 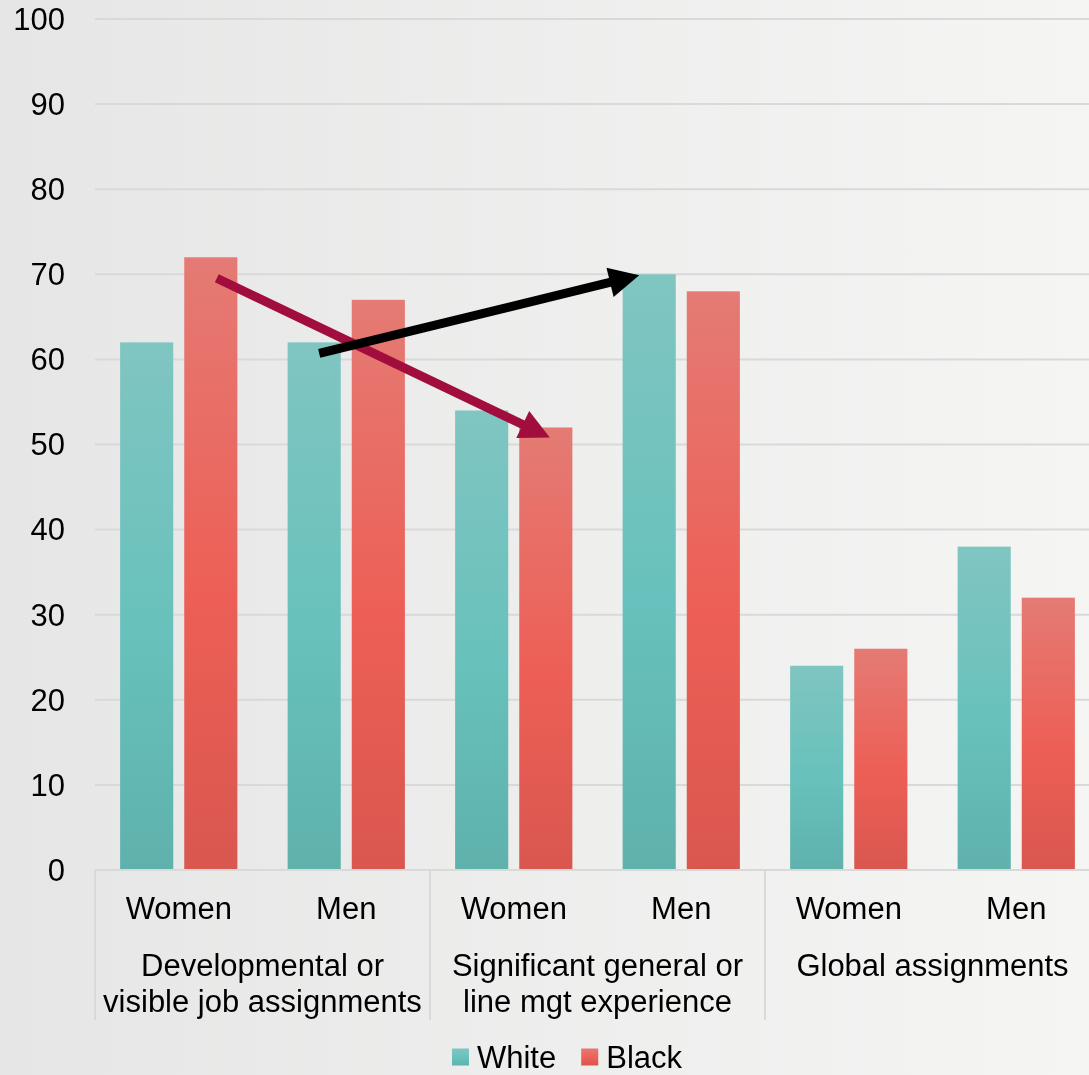 I want to click on text: Significant general or line mgt experience, so click(x=597, y=983).